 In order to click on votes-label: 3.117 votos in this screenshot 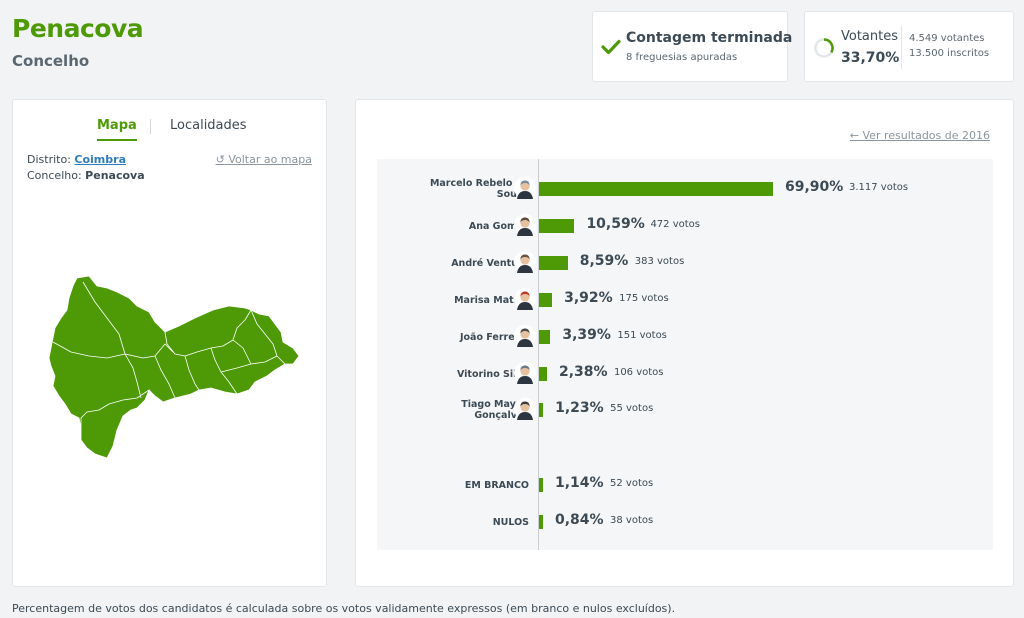, I will do `click(879, 187)`.